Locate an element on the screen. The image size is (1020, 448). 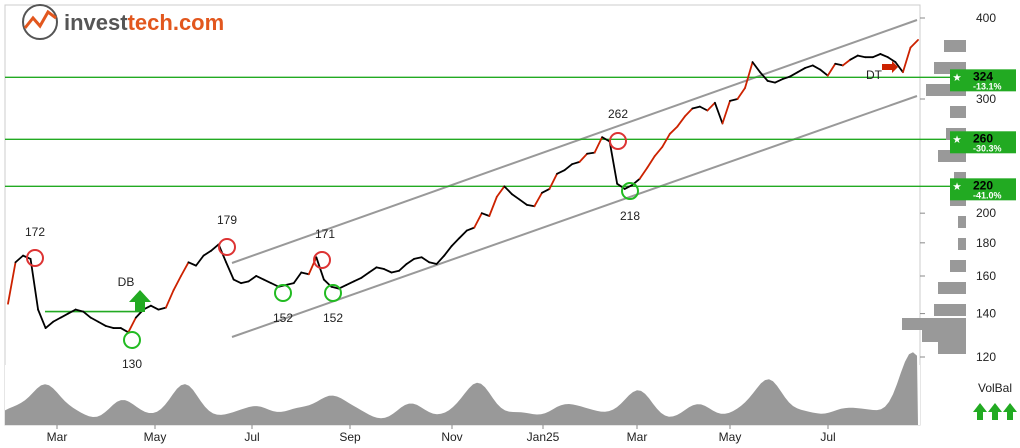
brand-part2: tech.com is located at coordinates (176, 22).